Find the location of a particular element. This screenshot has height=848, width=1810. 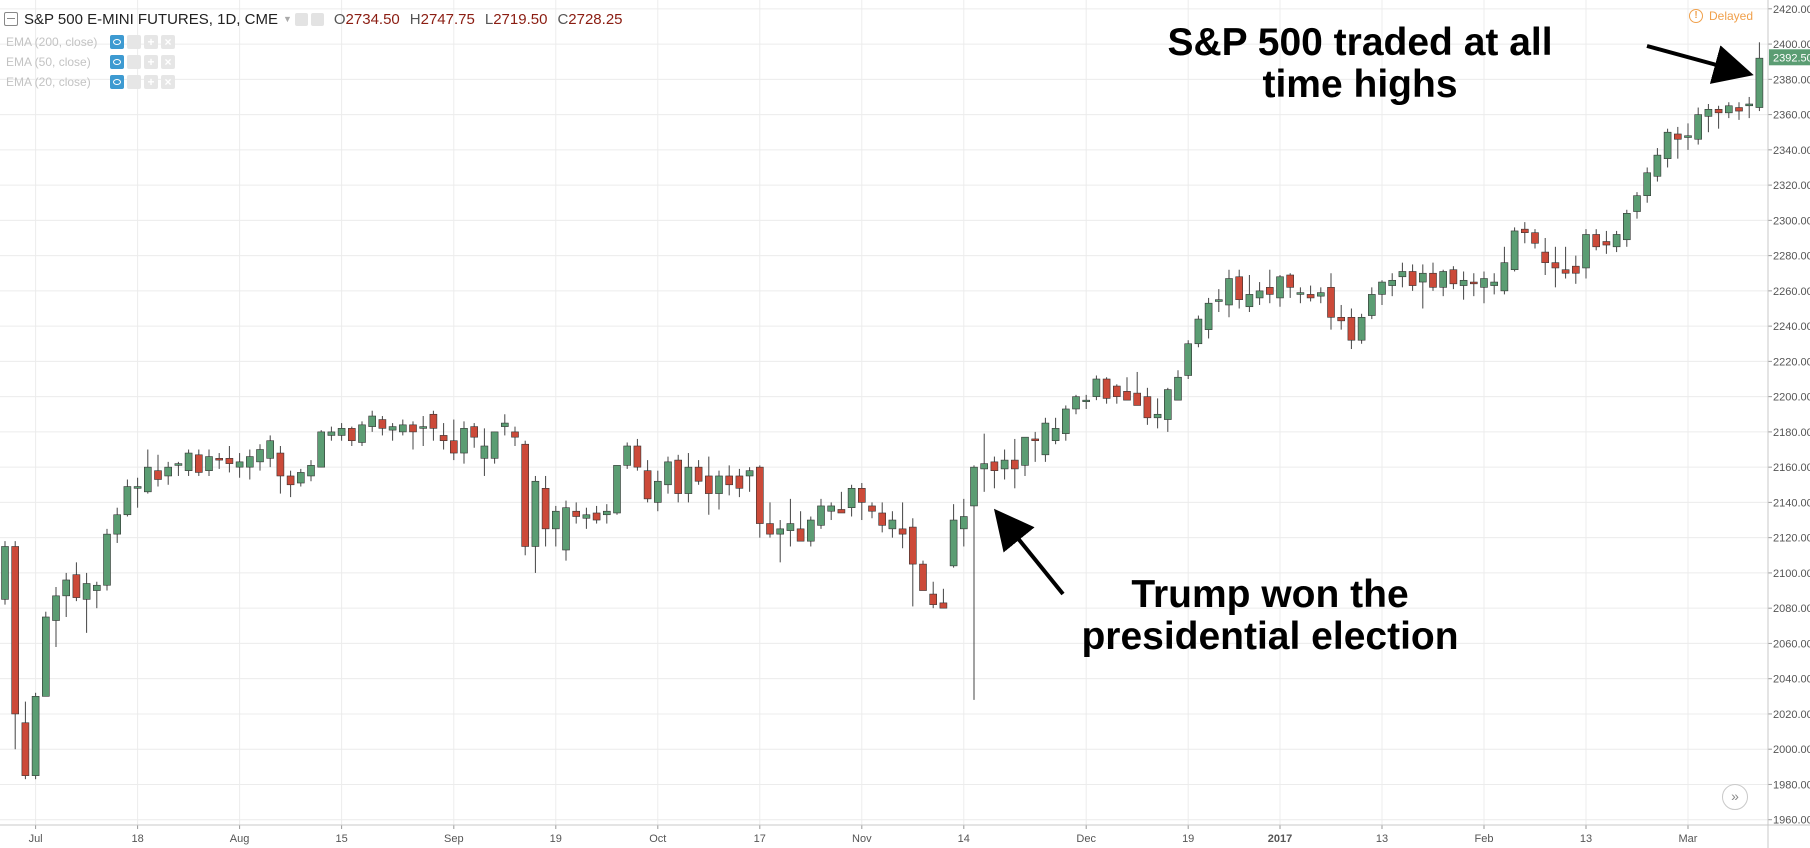

low-value: 2719.50 is located at coordinates (520, 19).